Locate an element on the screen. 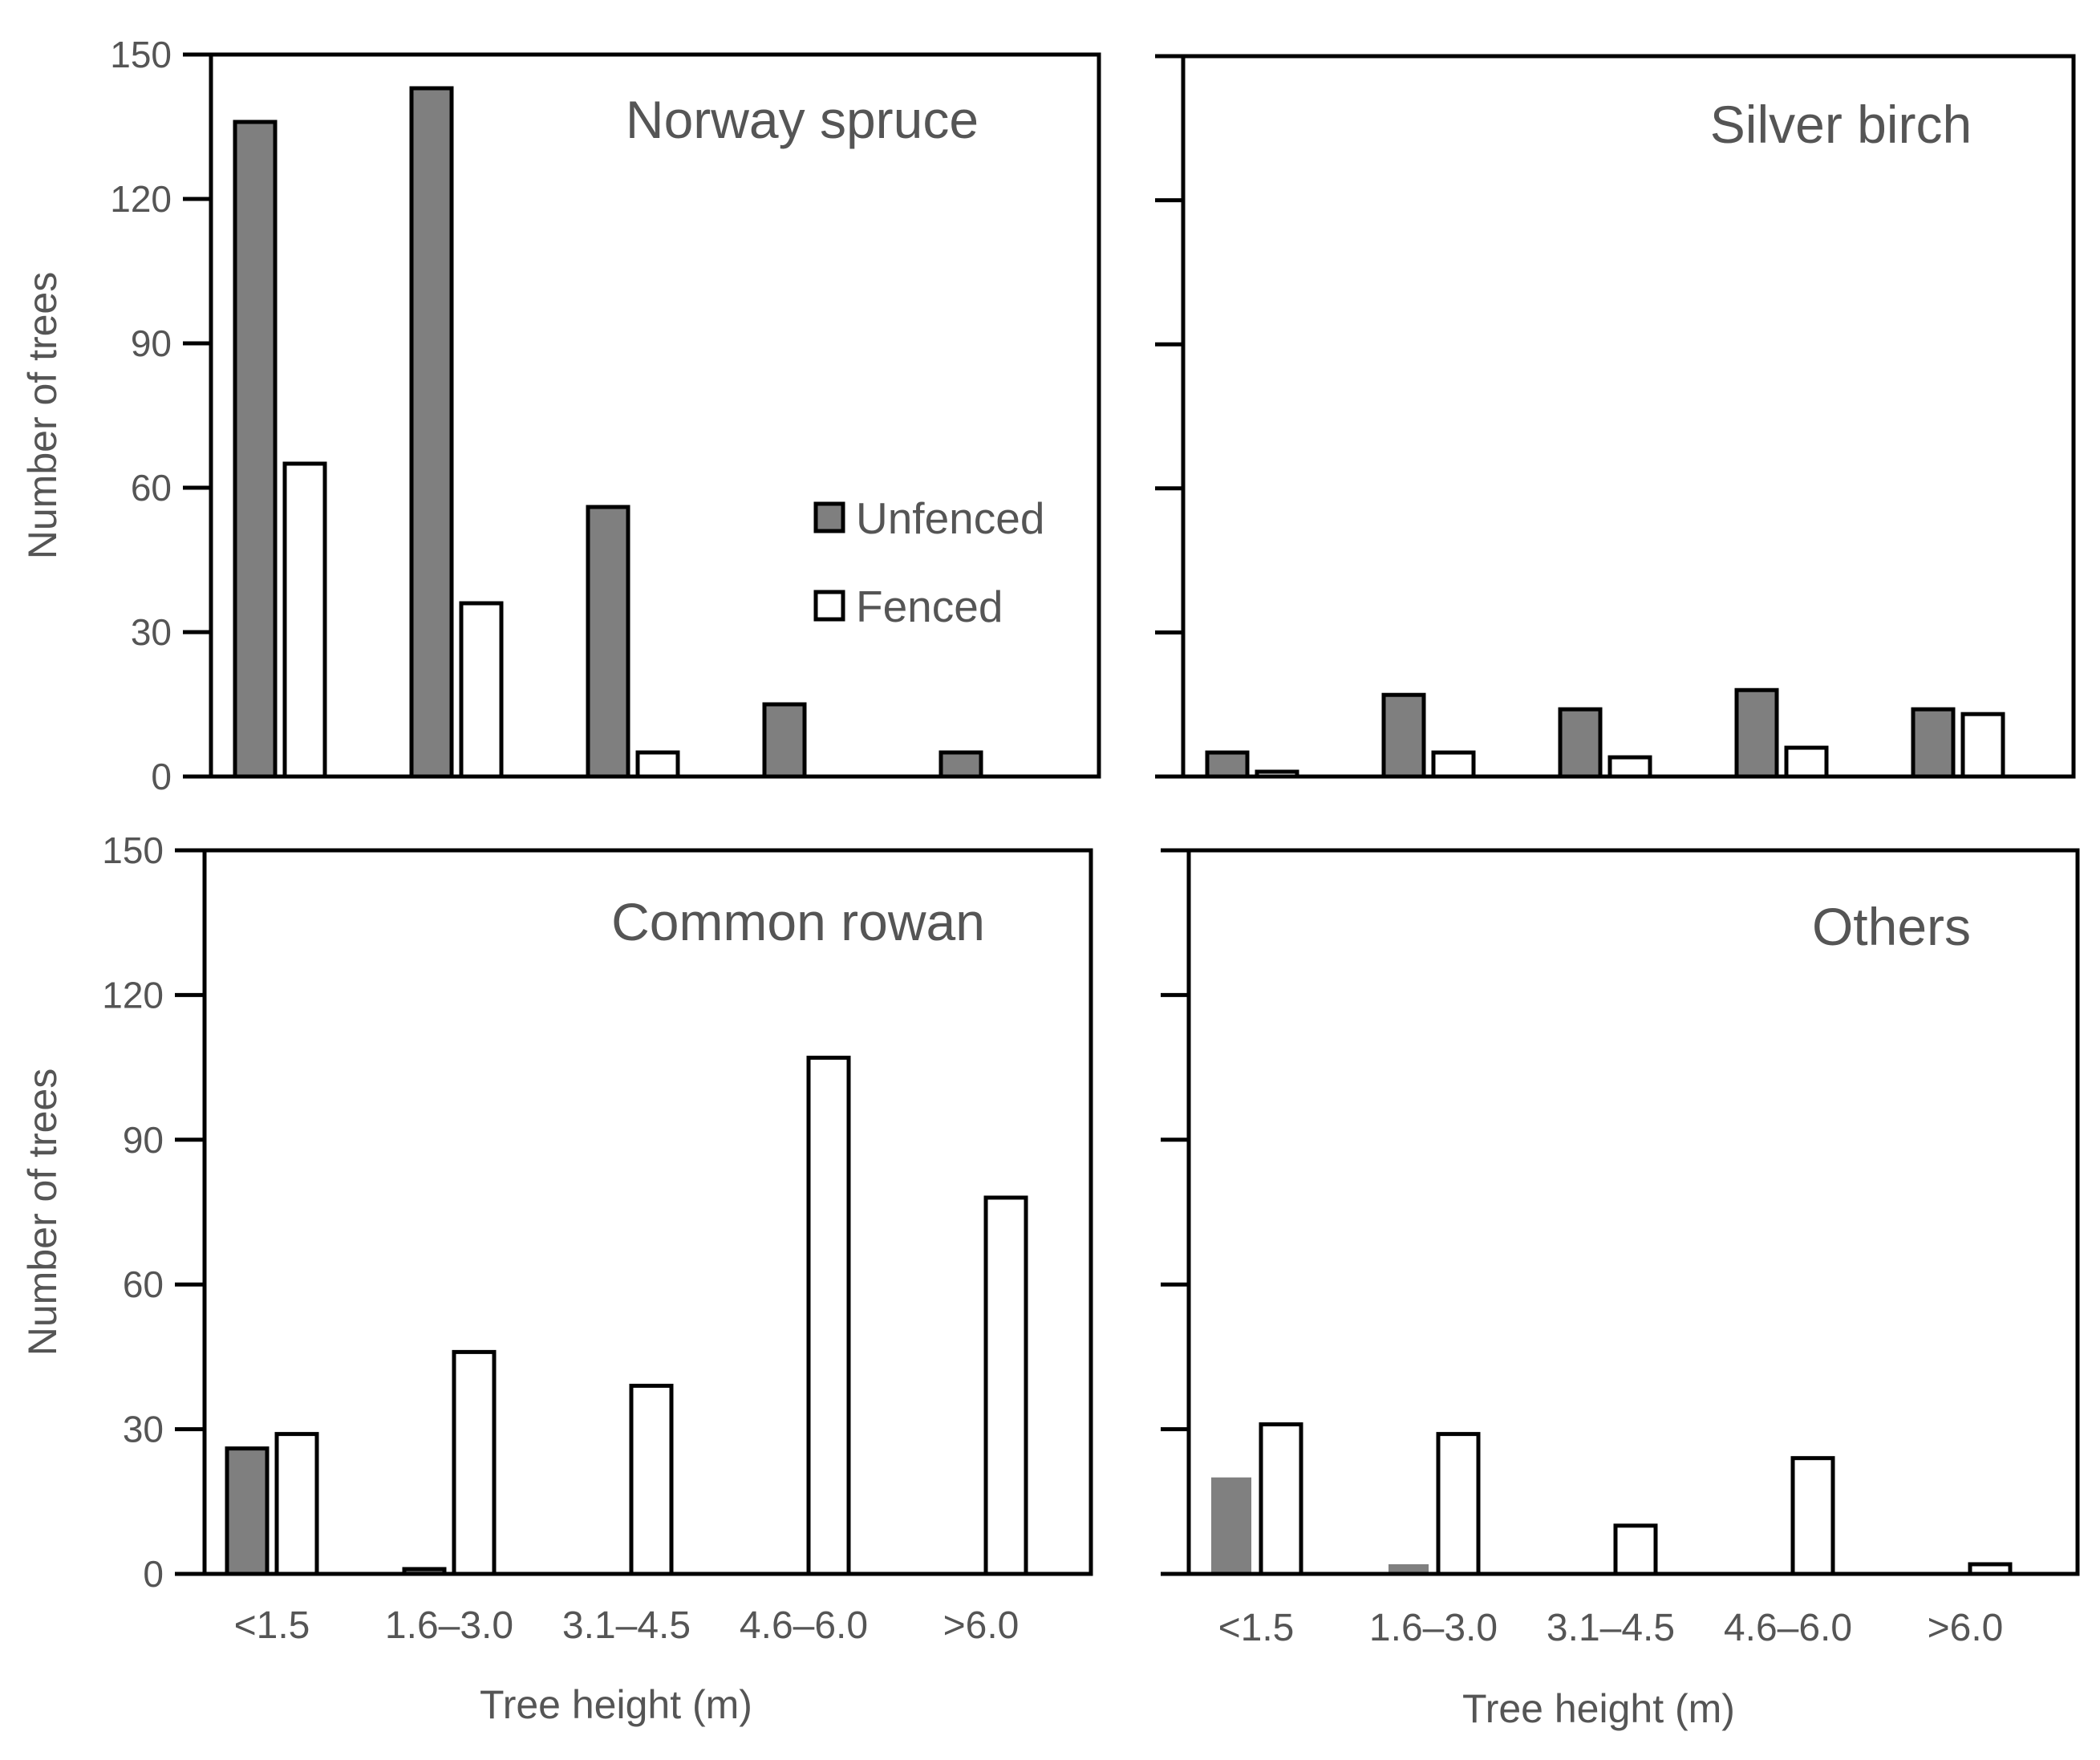 Image resolution: width=2100 pixels, height=1760 pixels. legend-item-unfenced: Unfenced is located at coordinates (928, 518).